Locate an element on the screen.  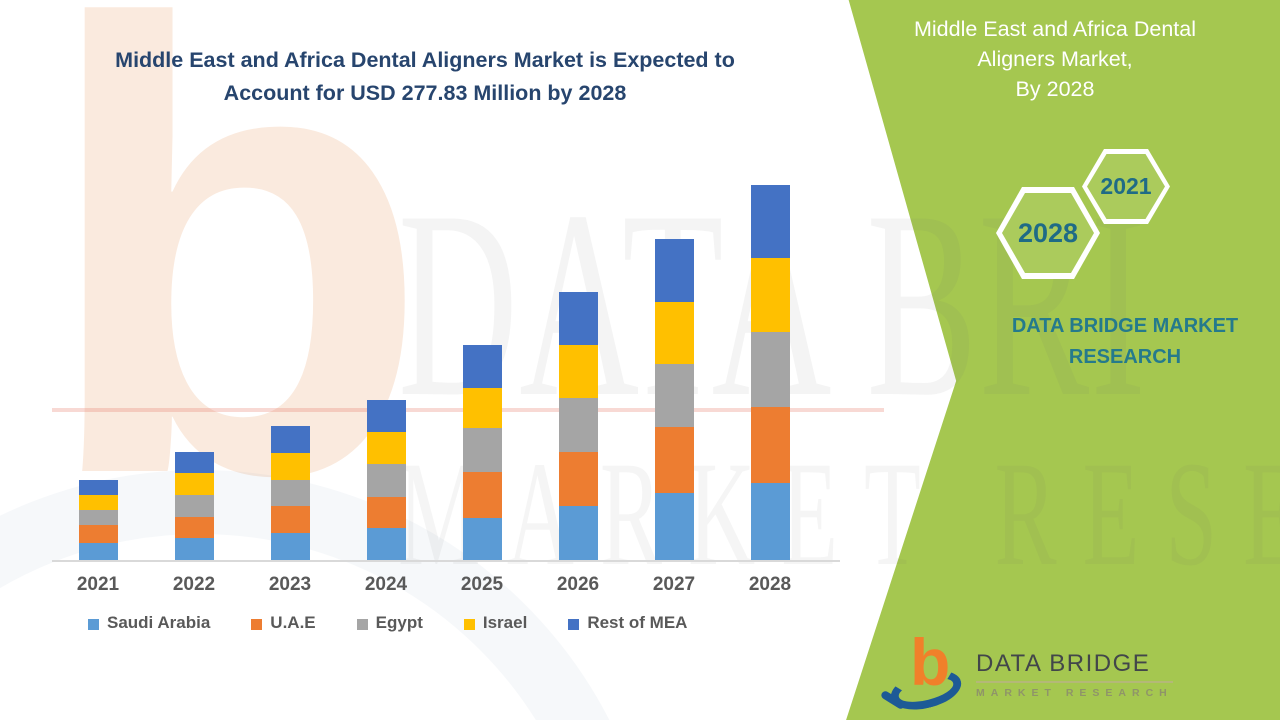
bar-segment-saudi-arabia-2024 is located at coordinates (386, 543).